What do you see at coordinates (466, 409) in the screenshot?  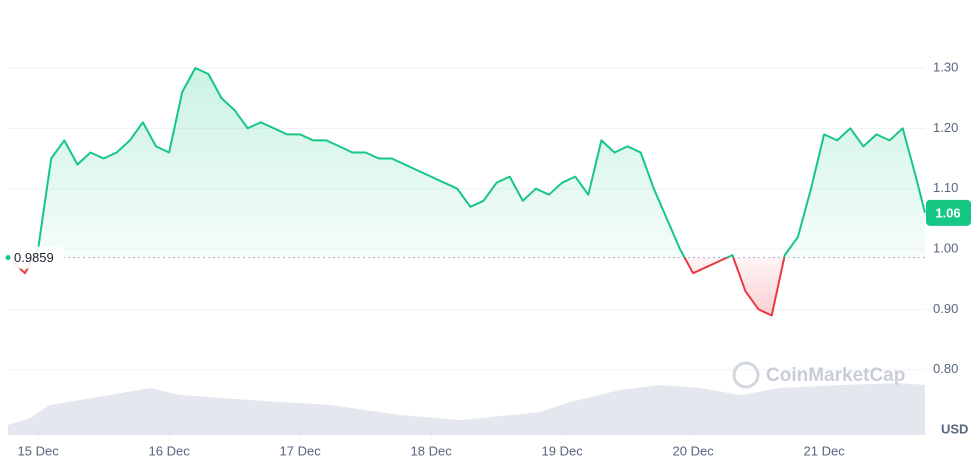 I see `volume-bars` at bounding box center [466, 409].